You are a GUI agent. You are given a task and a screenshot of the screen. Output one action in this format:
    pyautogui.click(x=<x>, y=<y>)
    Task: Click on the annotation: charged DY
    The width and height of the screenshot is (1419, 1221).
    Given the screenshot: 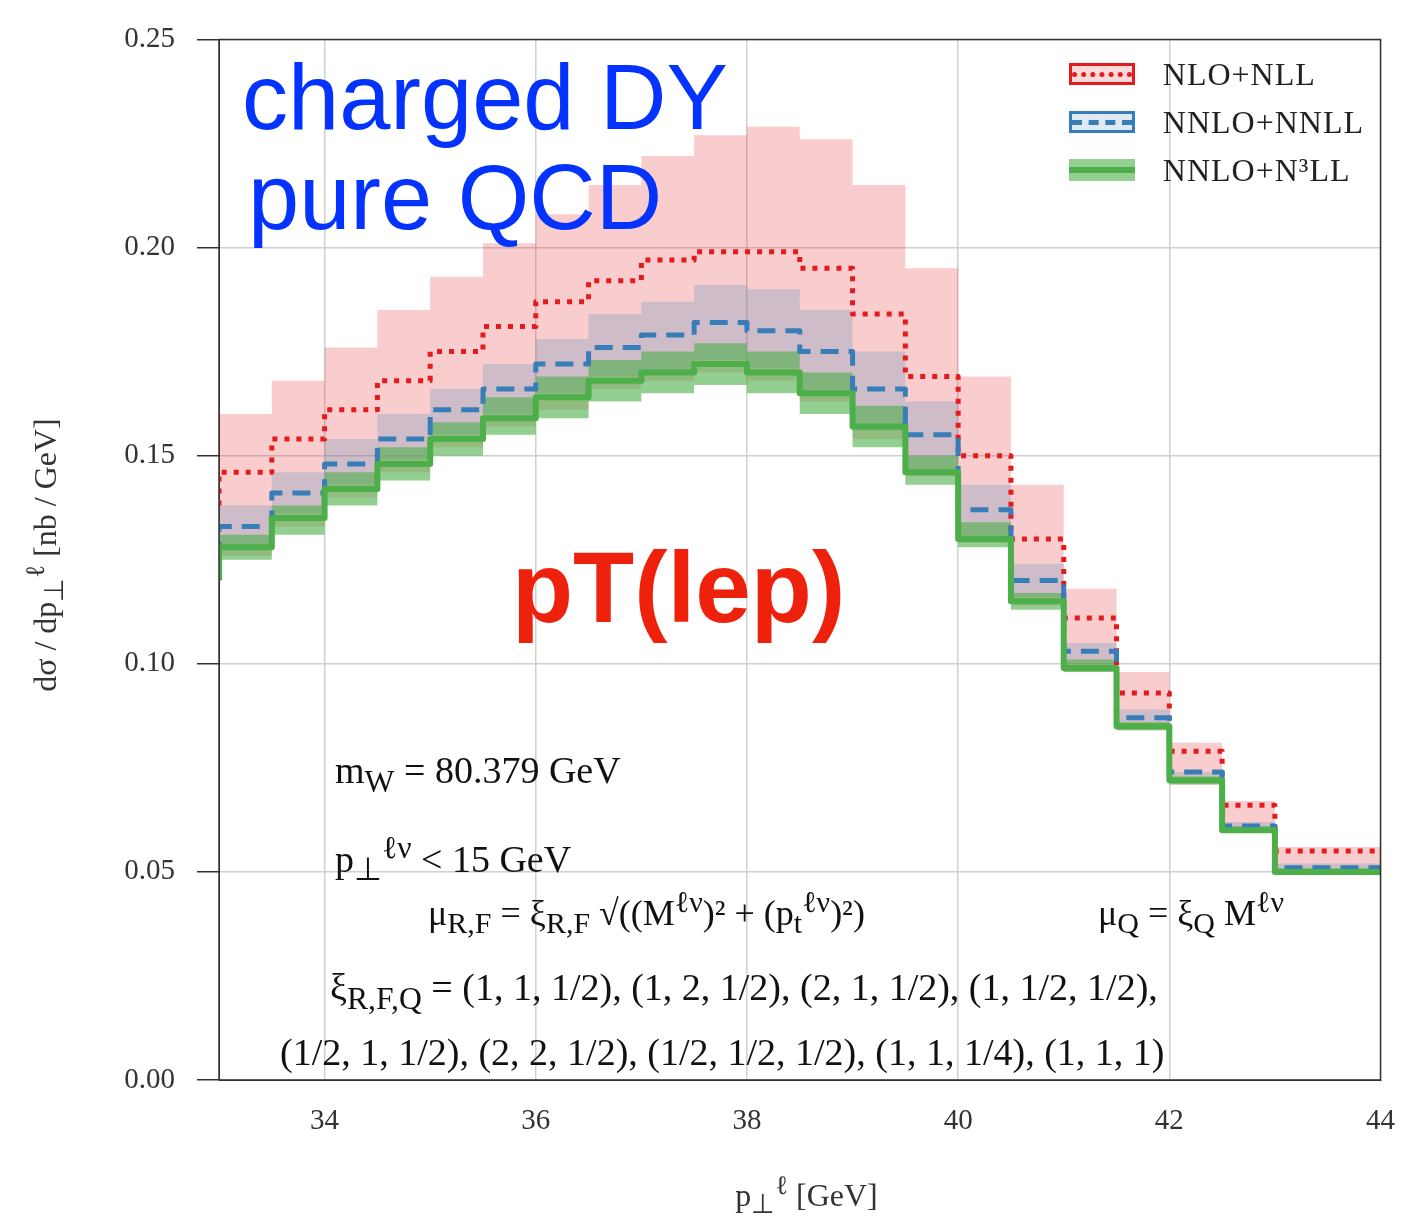 What is the action you would take?
    pyautogui.click(x=485, y=97)
    